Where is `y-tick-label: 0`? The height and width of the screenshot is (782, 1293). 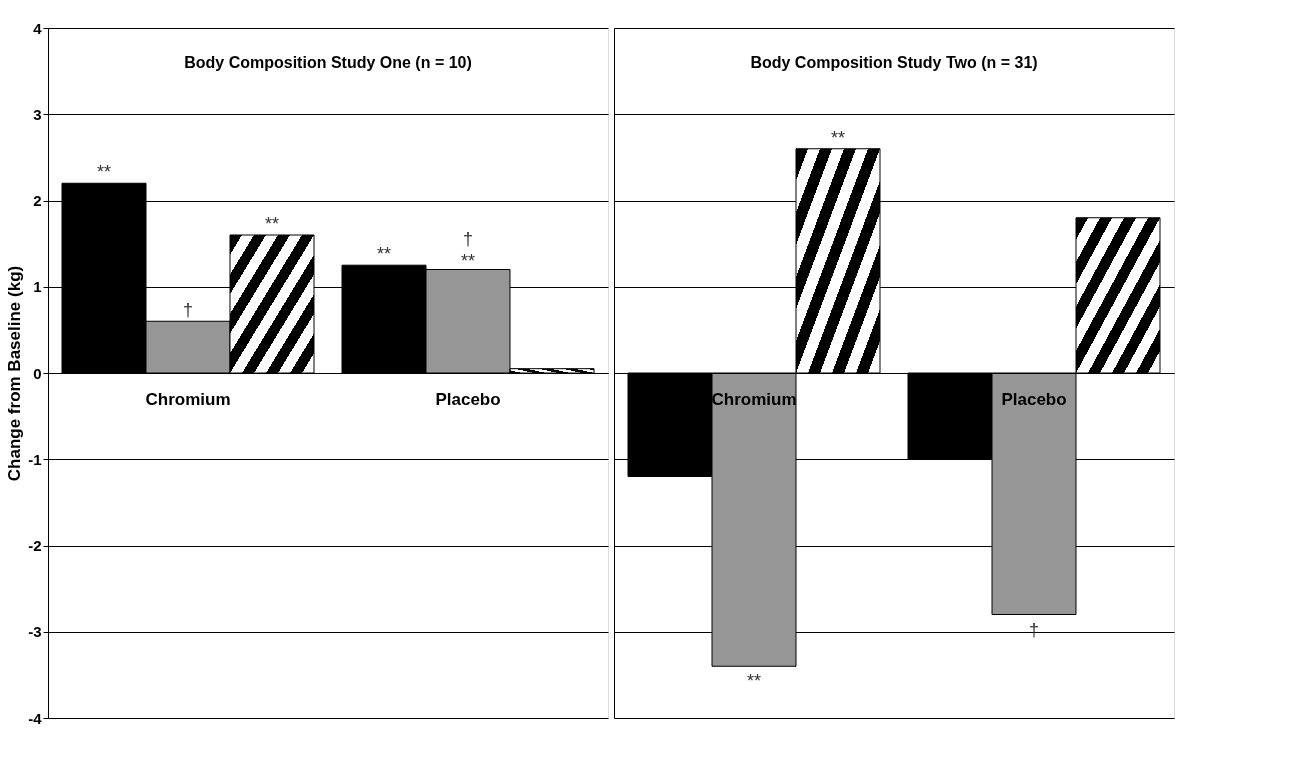 y-tick-label: 0 is located at coordinates (37, 373).